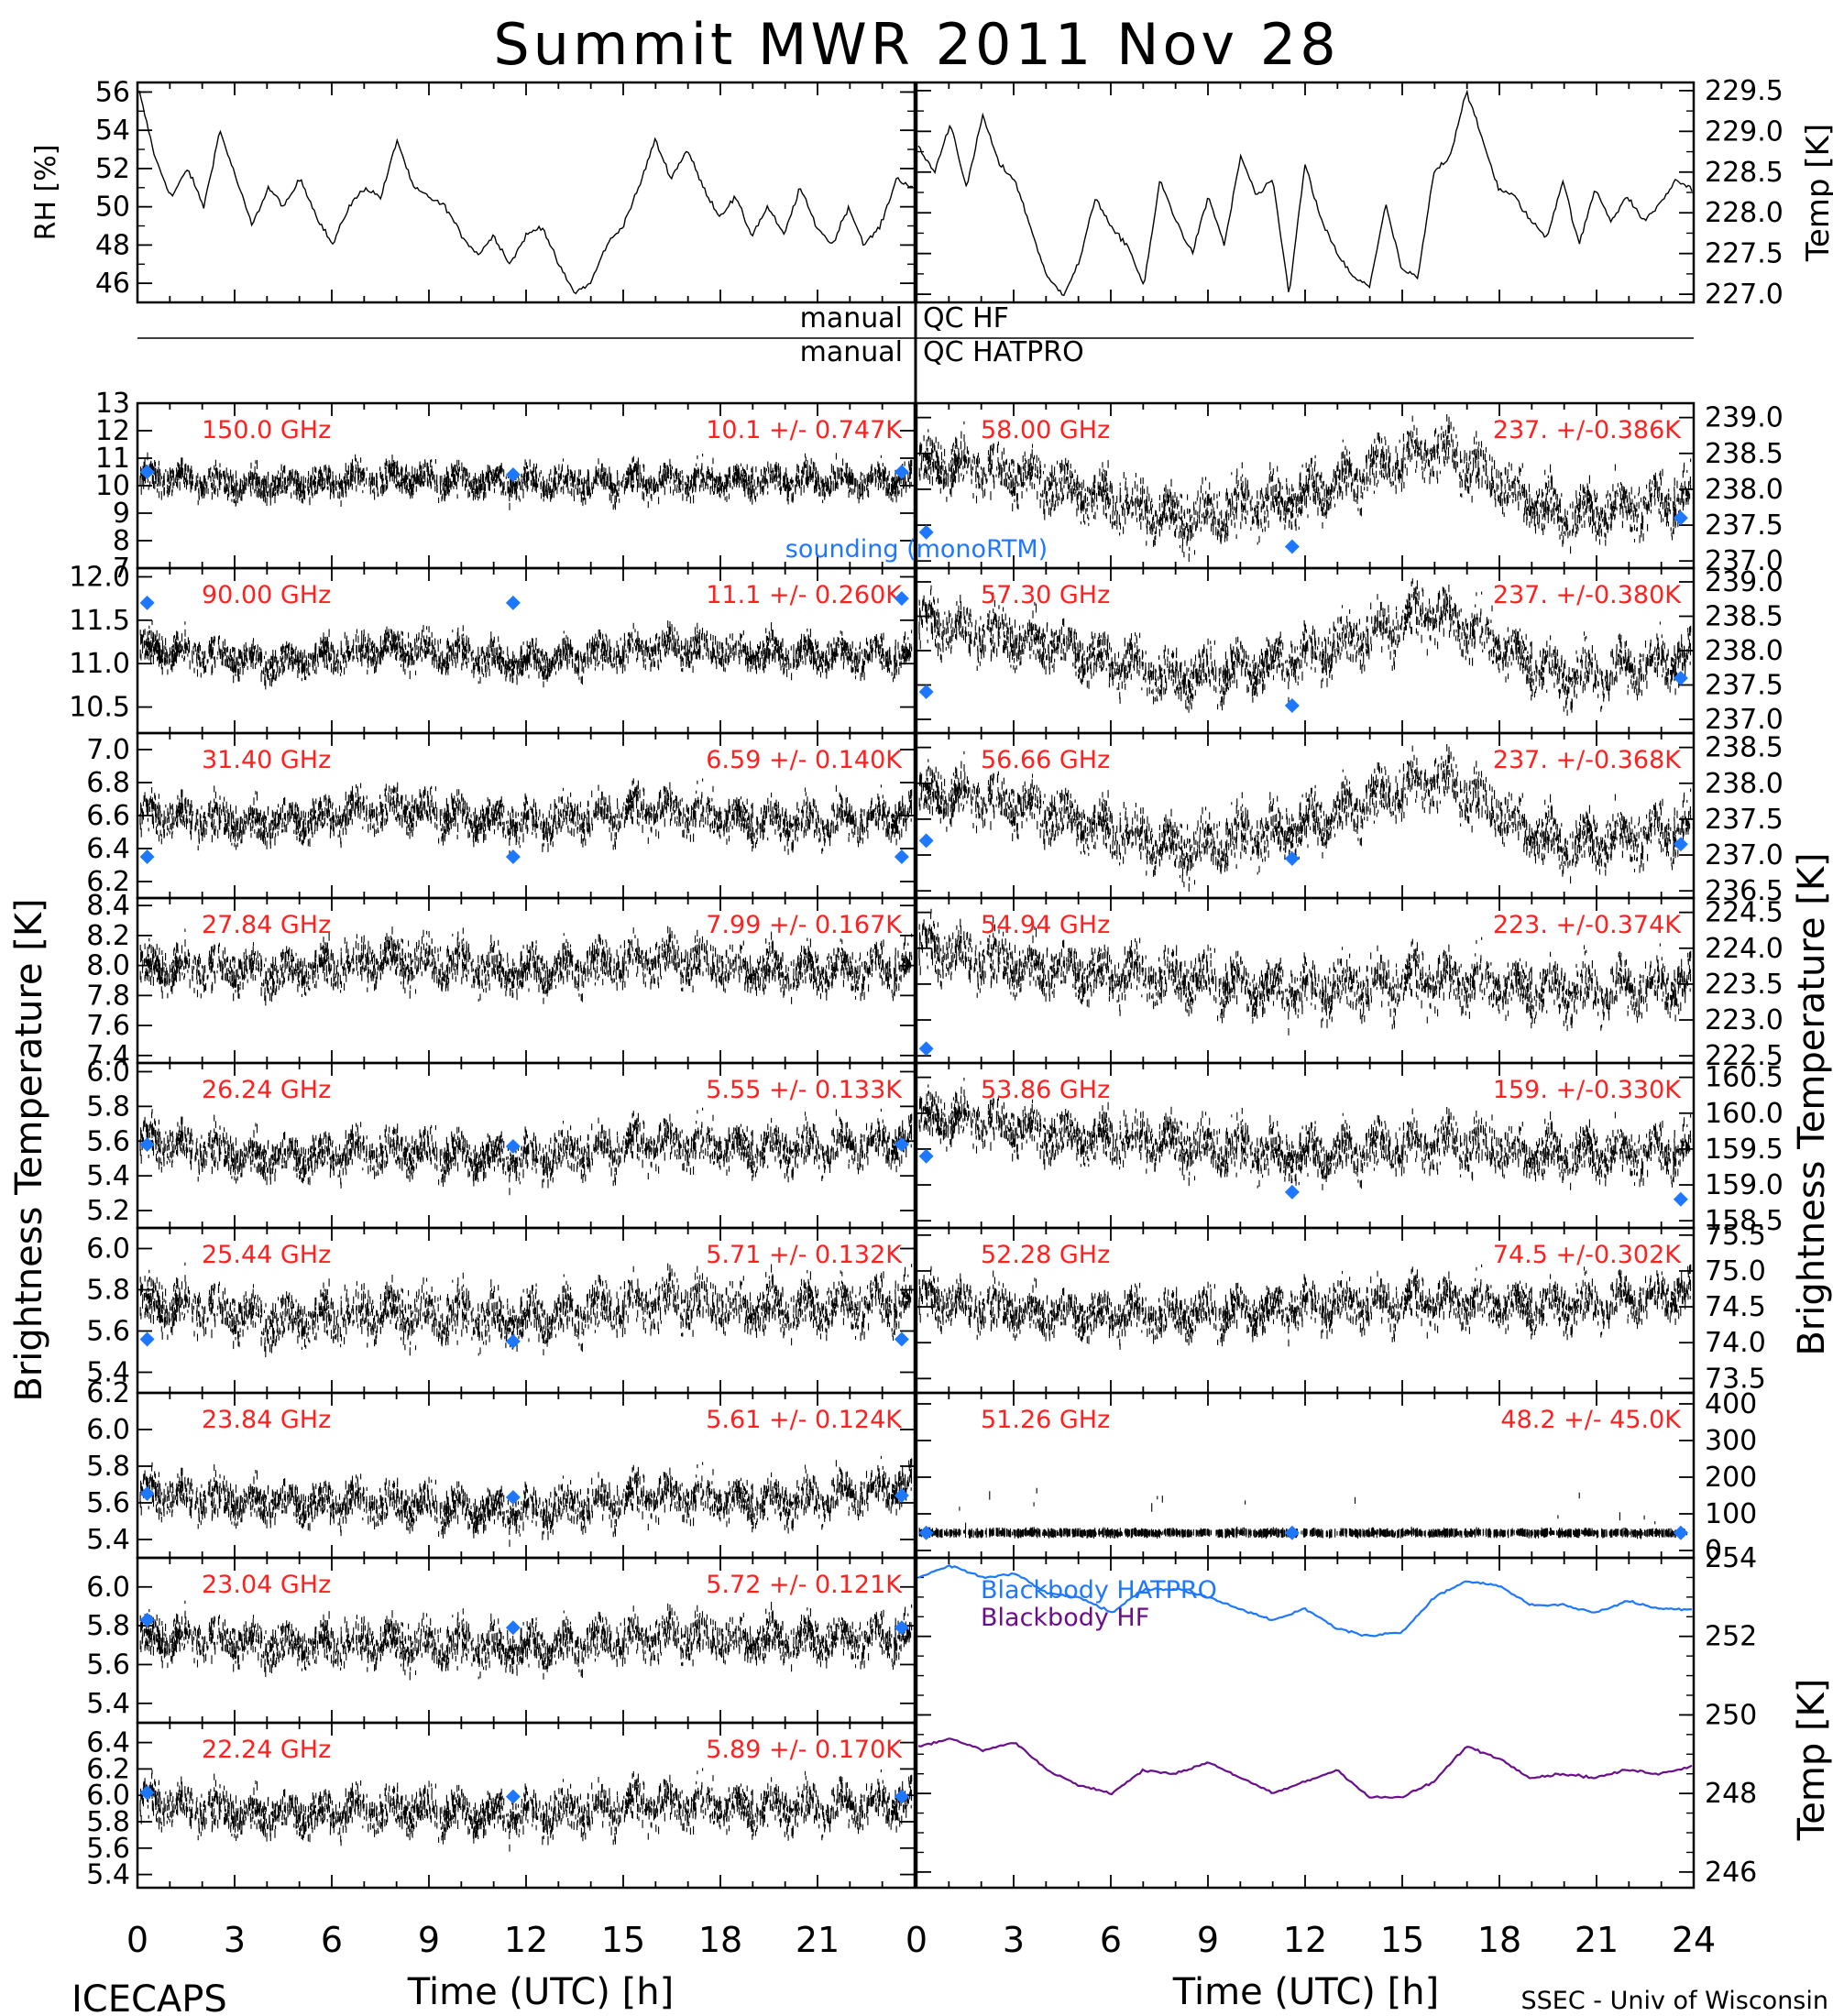  I want to click on panel-5386GHz-stats-label: 159. +/-0.330K, so click(1587, 1090).